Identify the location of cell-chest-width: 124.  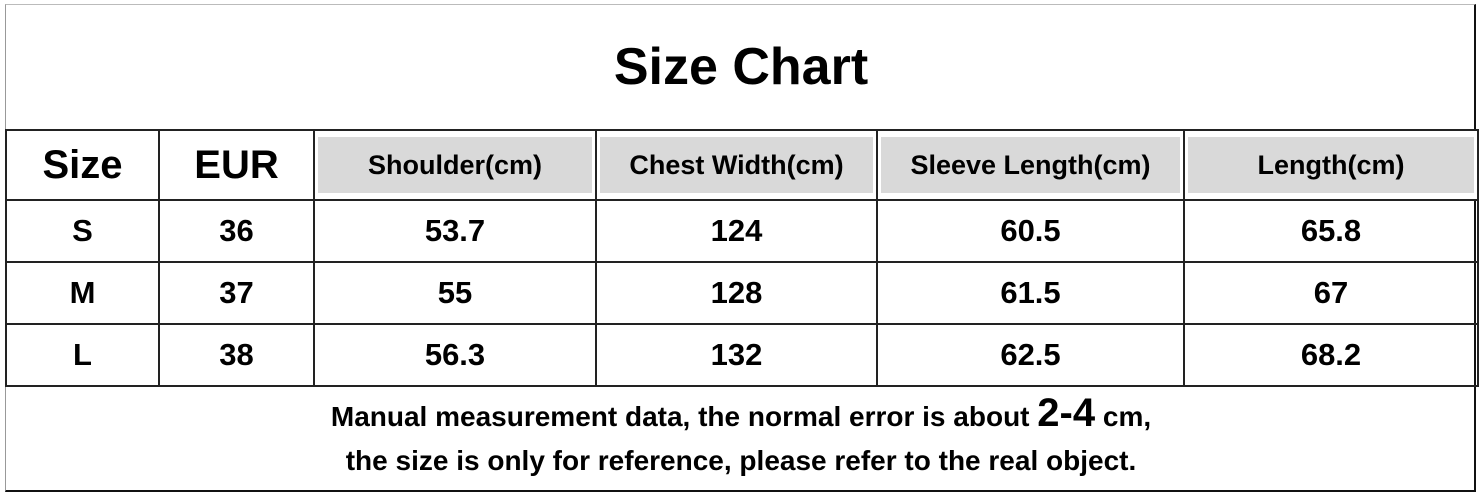
(736, 231).